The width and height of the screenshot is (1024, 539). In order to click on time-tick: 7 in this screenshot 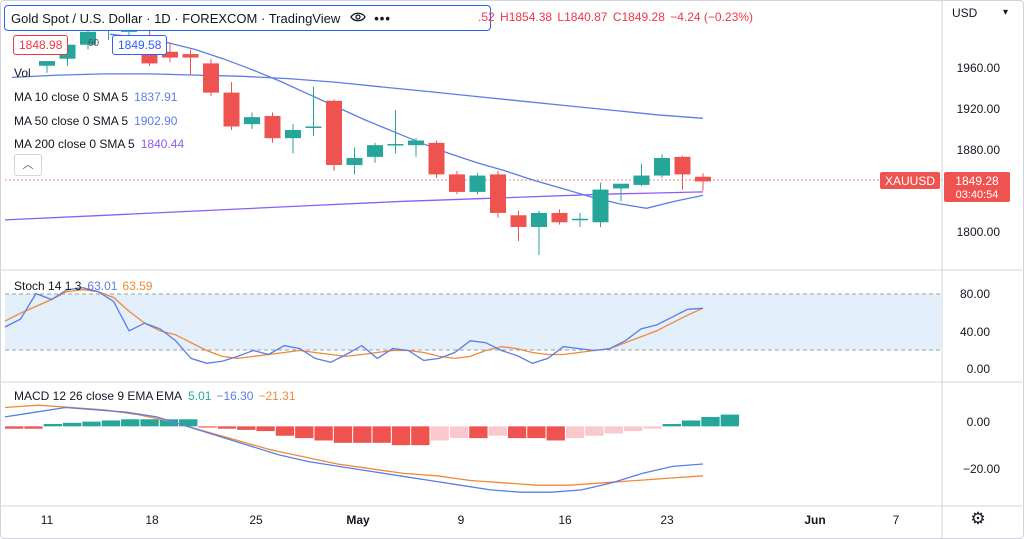, I will do `click(896, 520)`.